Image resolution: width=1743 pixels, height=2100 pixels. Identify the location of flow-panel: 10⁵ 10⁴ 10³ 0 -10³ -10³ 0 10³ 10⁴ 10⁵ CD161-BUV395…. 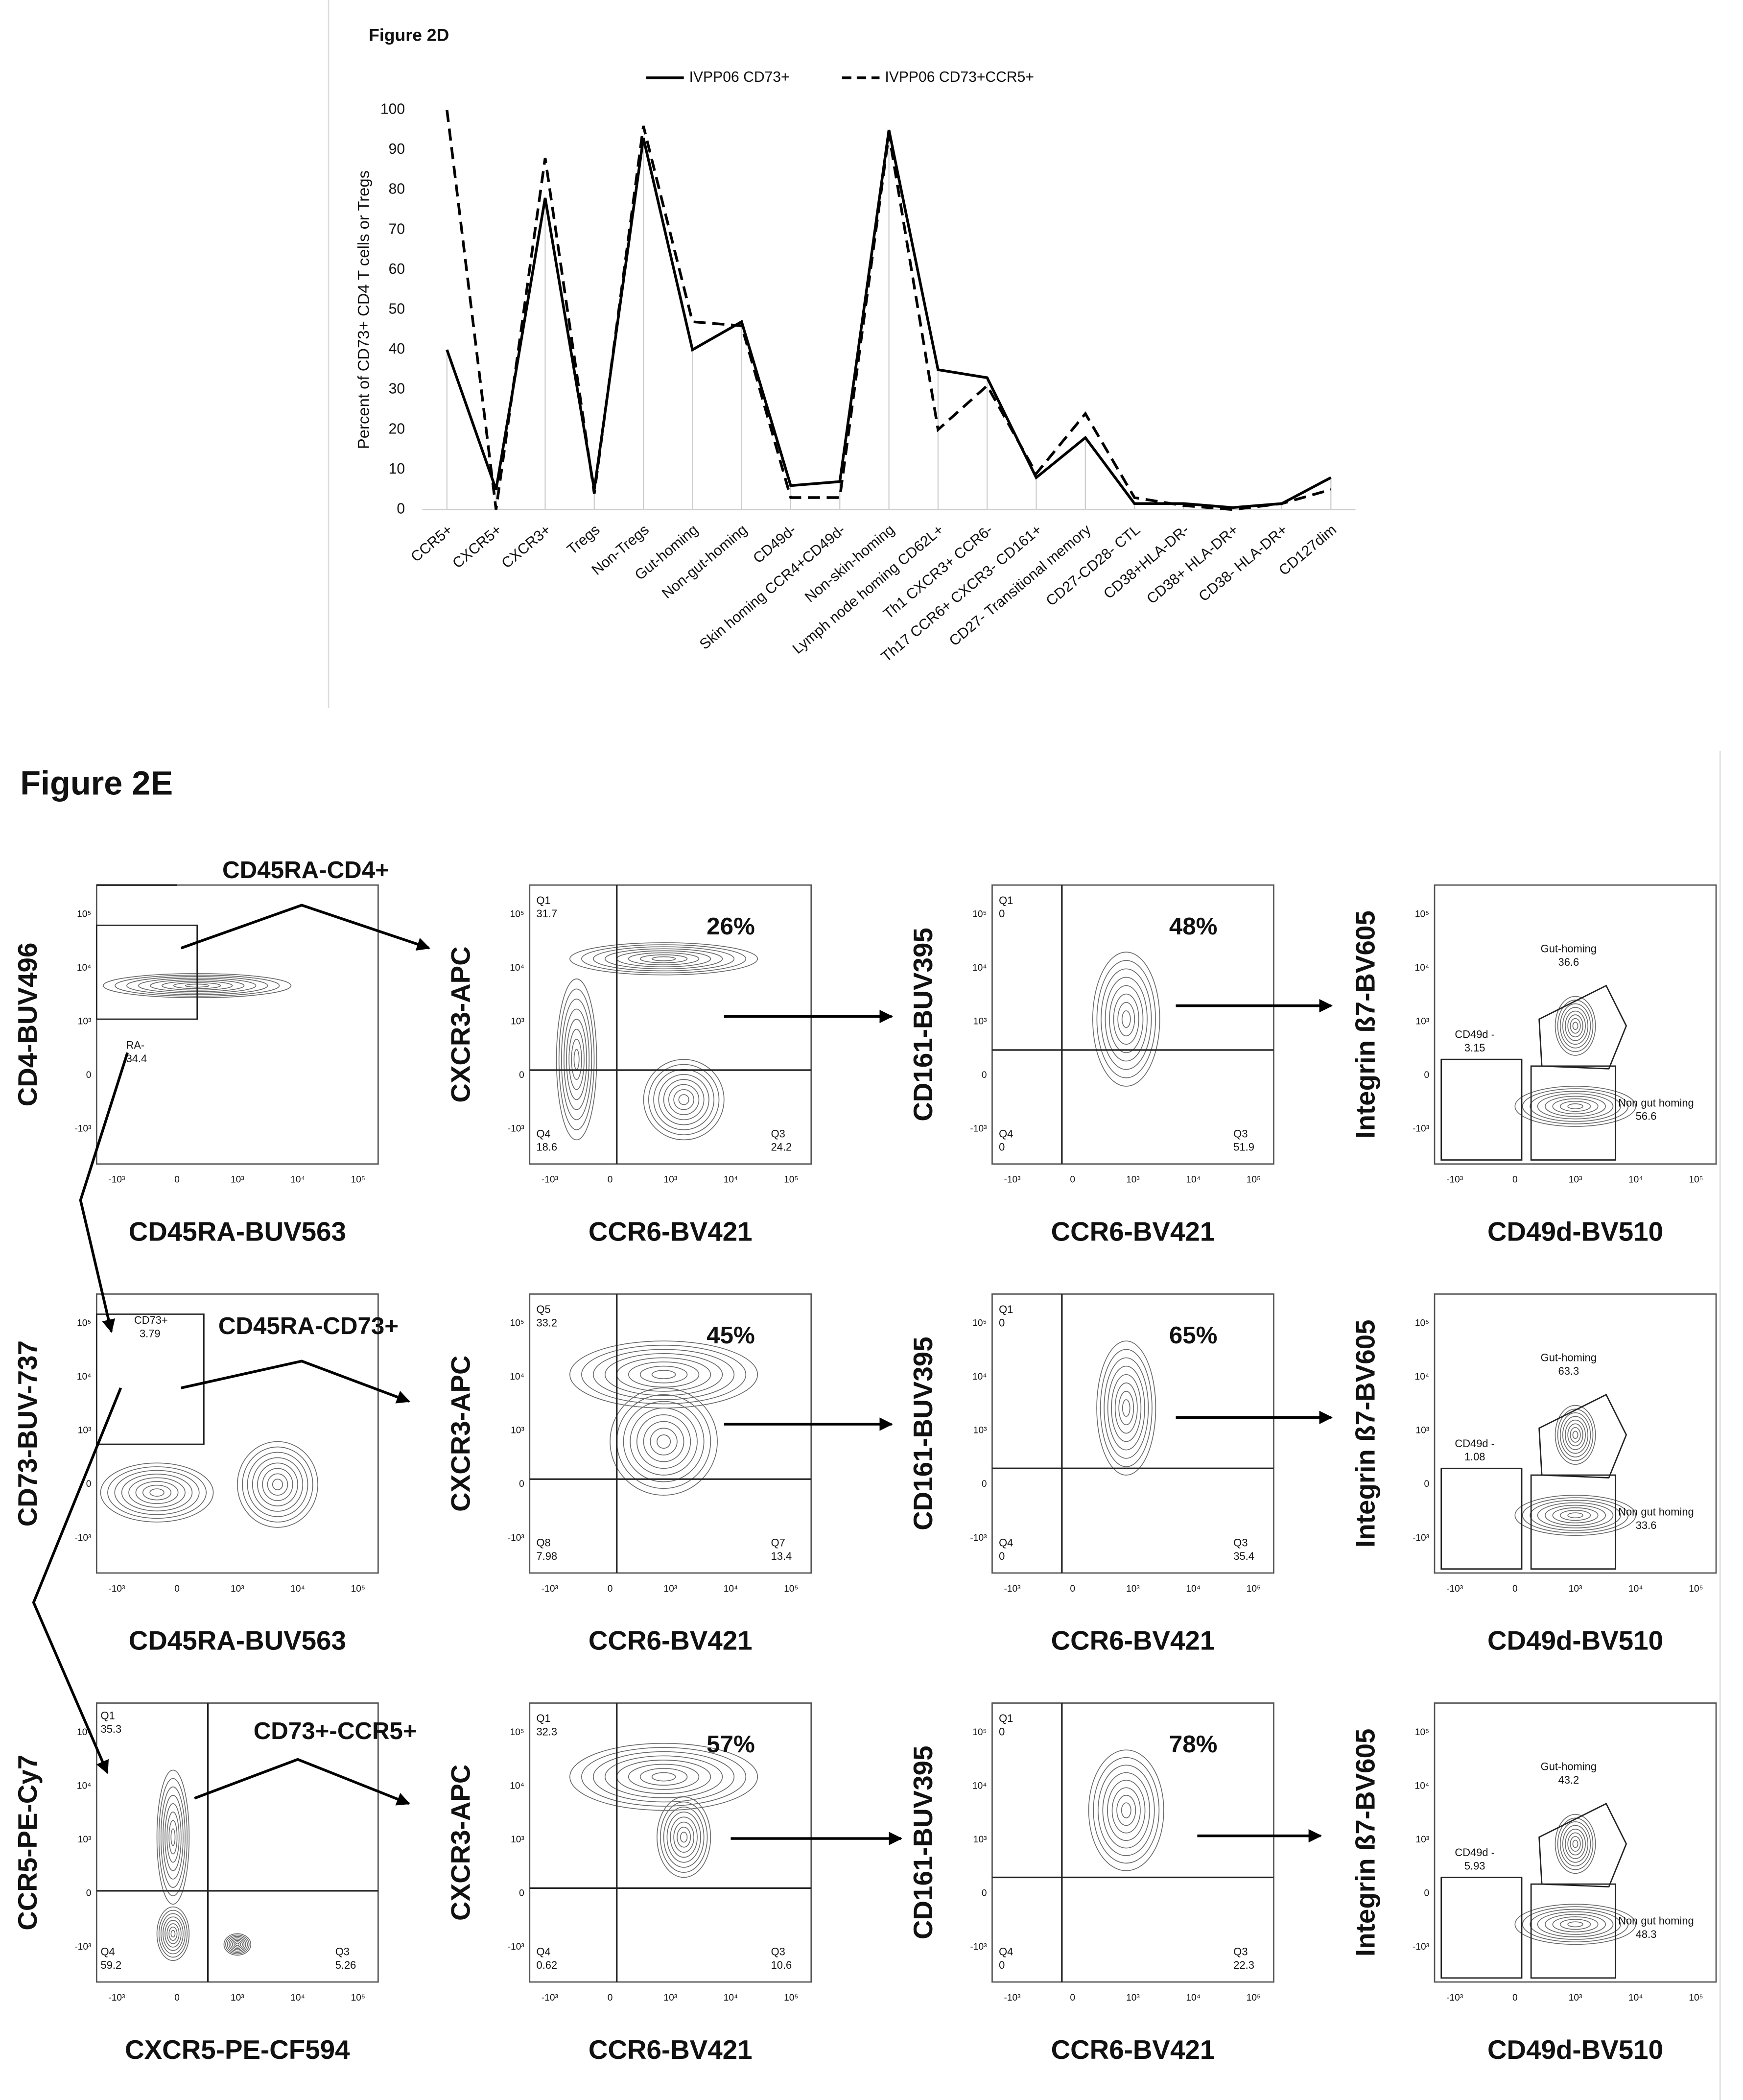
(1091, 1474).